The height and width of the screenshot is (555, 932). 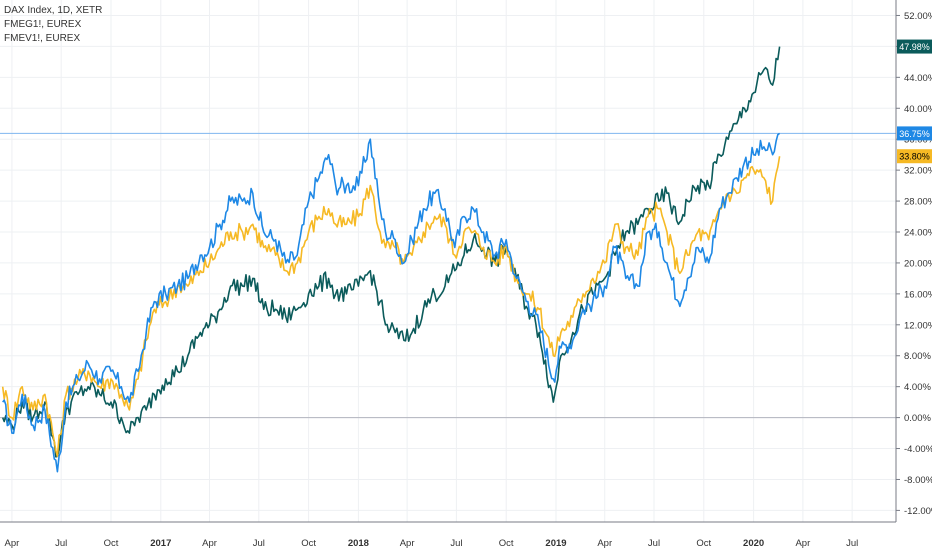 I want to click on y-tick-label: 20.00%, so click(x=918, y=263).